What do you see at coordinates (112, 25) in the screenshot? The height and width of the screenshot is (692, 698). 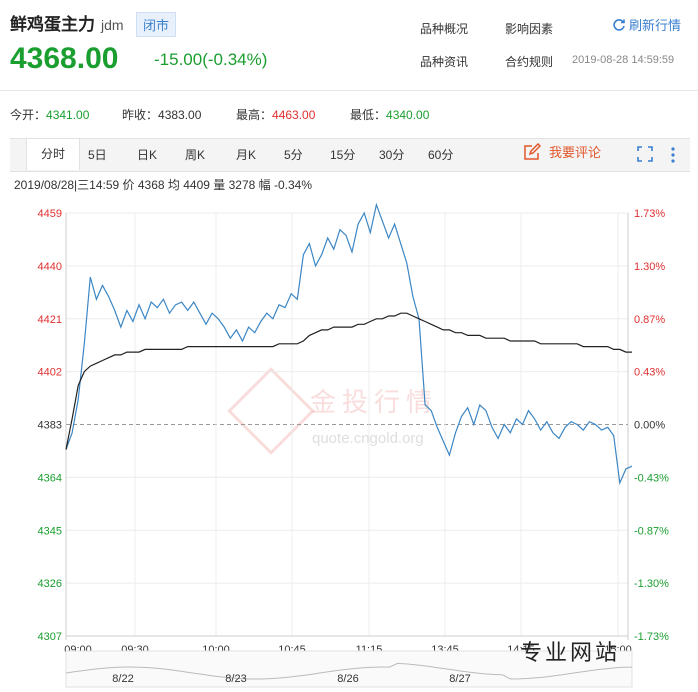 I see `instrument-code: jdm` at bounding box center [112, 25].